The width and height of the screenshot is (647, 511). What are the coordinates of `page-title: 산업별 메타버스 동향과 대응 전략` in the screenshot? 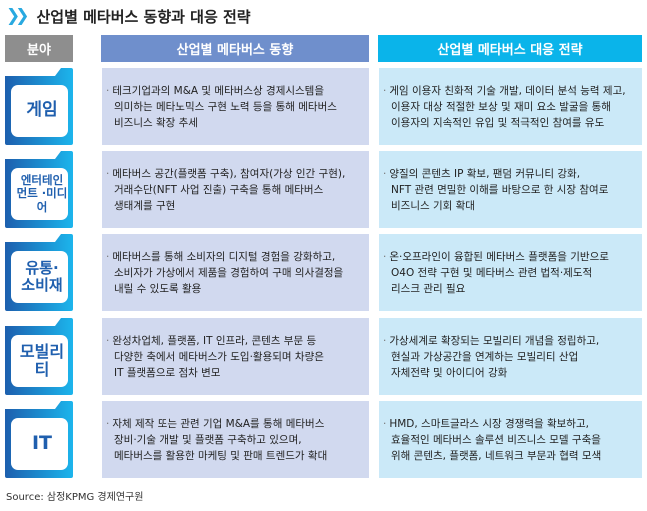 It's located at (143, 16).